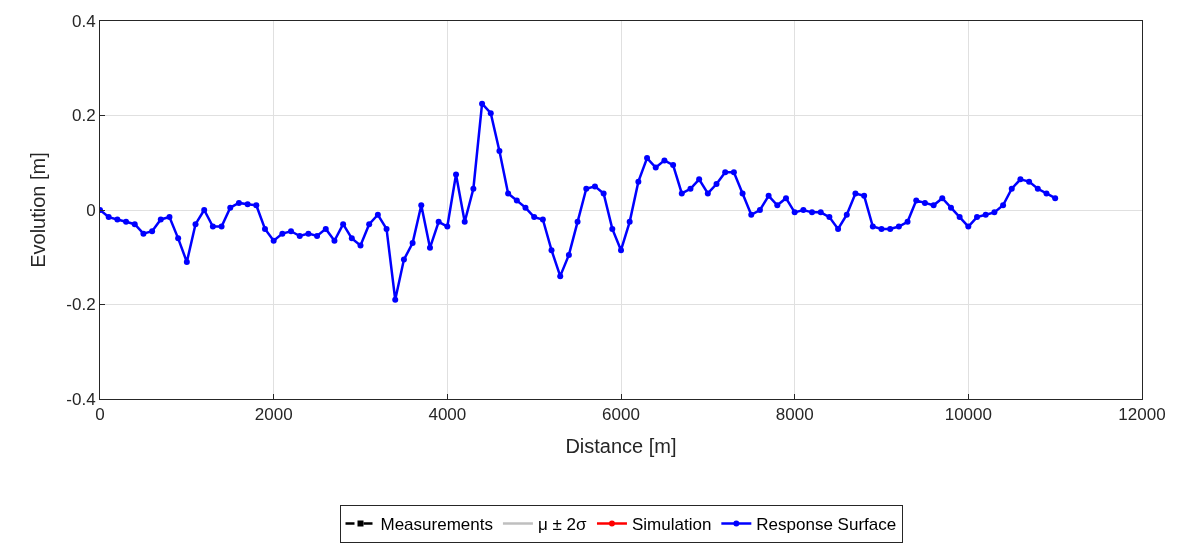 The image size is (1178, 555). Describe the element at coordinates (91, 210) in the screenshot. I see `y-tick-label: 0` at that location.